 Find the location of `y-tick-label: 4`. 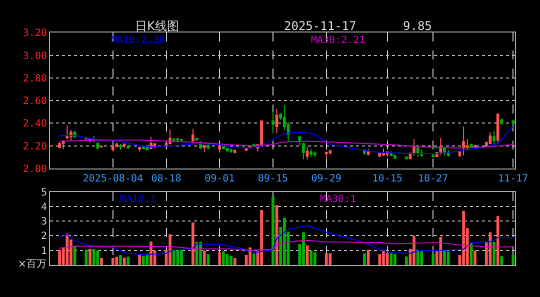

y-tick-label: 4 is located at coordinates (43, 207).